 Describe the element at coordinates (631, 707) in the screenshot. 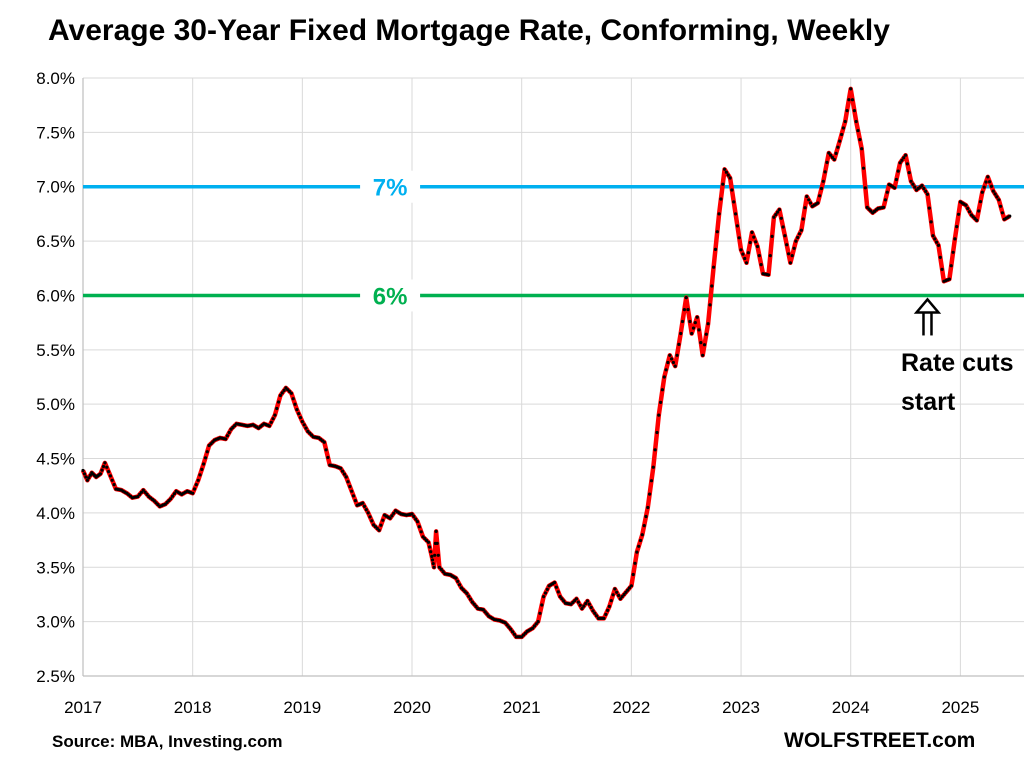

I see `x-tick-label: 2022` at that location.